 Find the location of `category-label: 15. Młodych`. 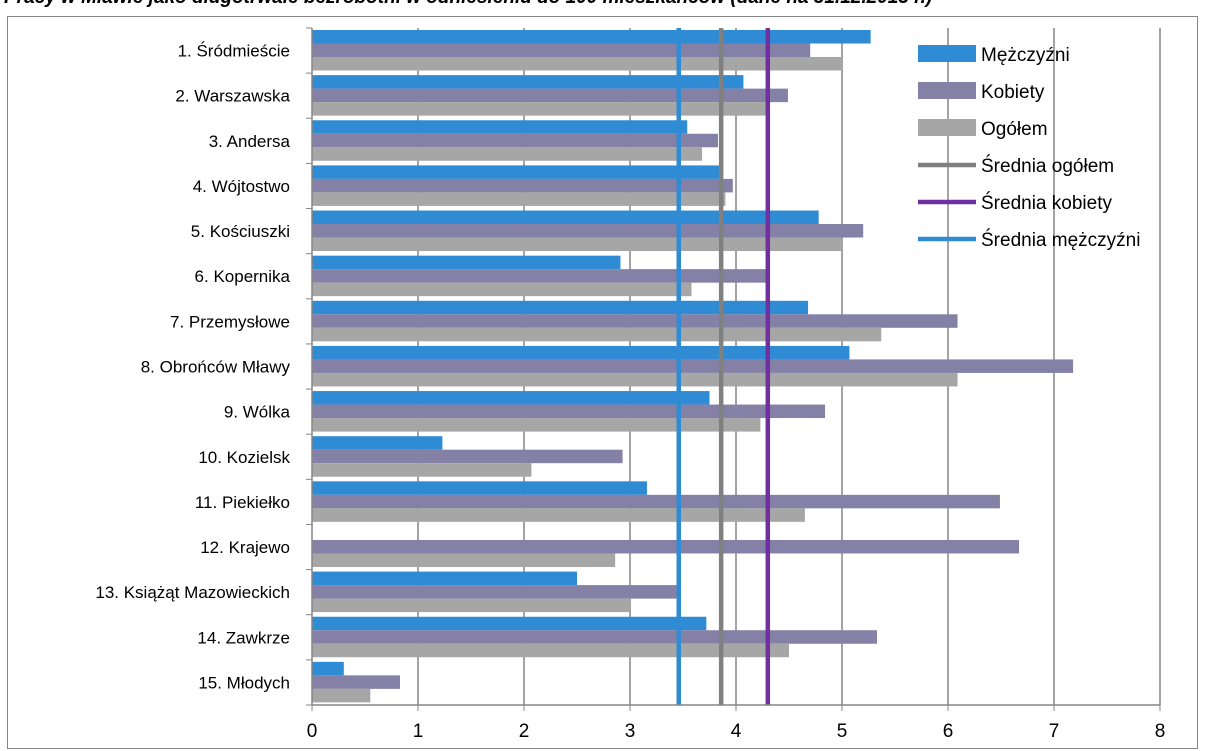

category-label: 15. Młodych is located at coordinates (244, 682).